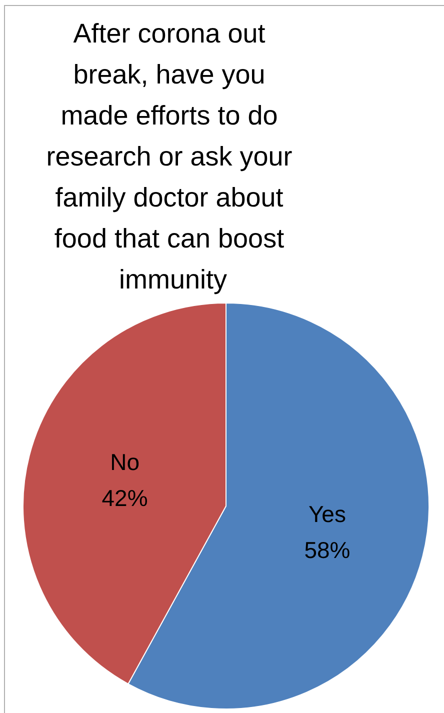 The image size is (444, 713). What do you see at coordinates (327, 513) in the screenshot?
I see `slice-label: Yes` at bounding box center [327, 513].